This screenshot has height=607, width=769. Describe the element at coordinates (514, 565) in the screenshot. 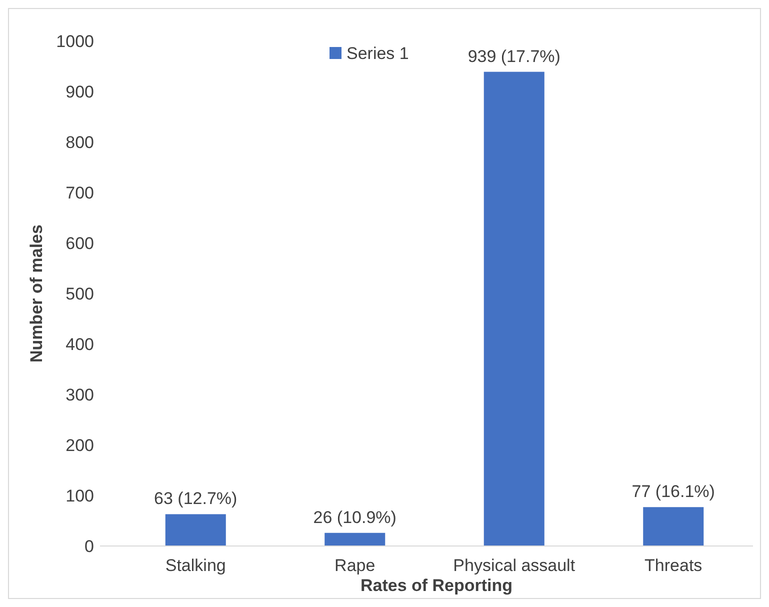

I see `x-tick-label: Physical assault` at that location.